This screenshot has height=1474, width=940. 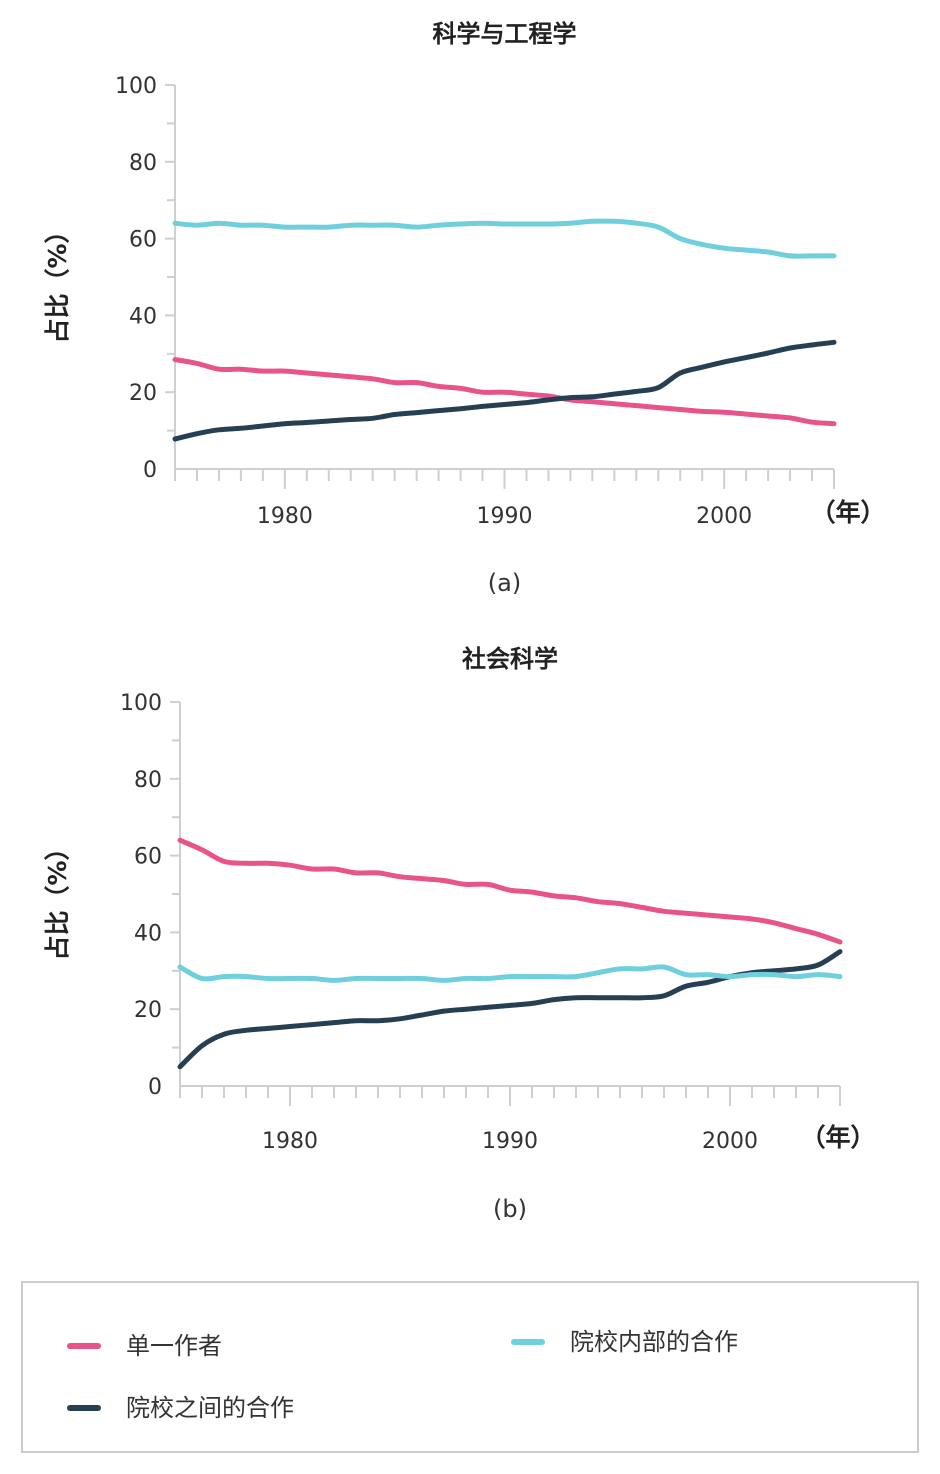 What do you see at coordinates (143, 240) in the screenshot?
I see `chart1-y-tick-label: 60` at bounding box center [143, 240].